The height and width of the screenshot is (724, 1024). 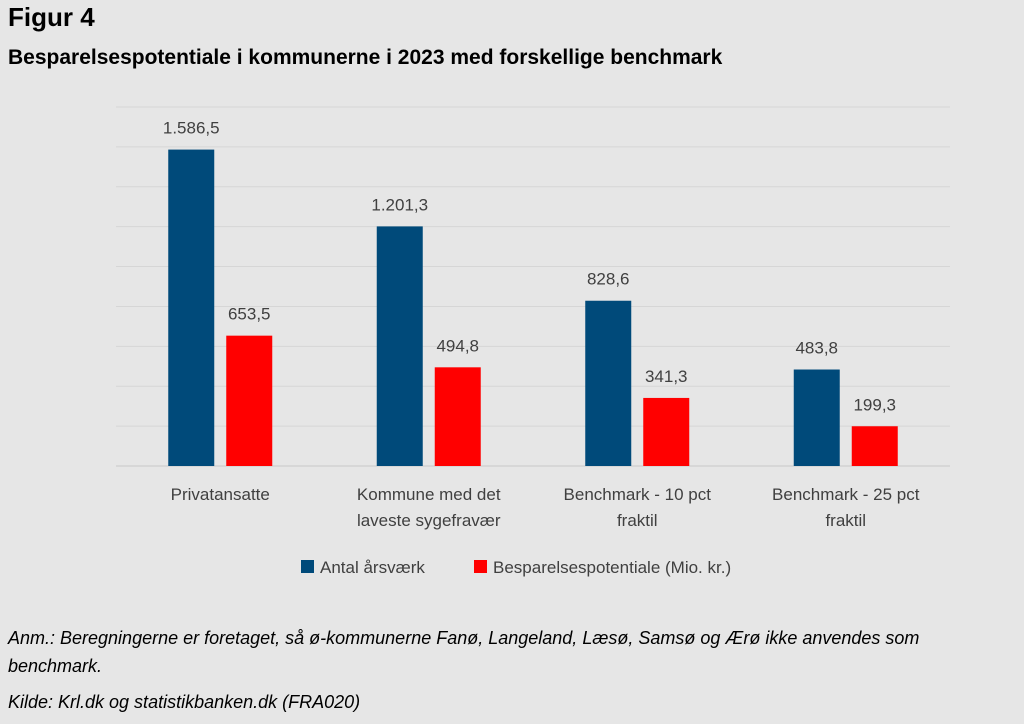 What do you see at coordinates (429, 494) in the screenshot?
I see `x-tick-label: Kommune med det` at bounding box center [429, 494].